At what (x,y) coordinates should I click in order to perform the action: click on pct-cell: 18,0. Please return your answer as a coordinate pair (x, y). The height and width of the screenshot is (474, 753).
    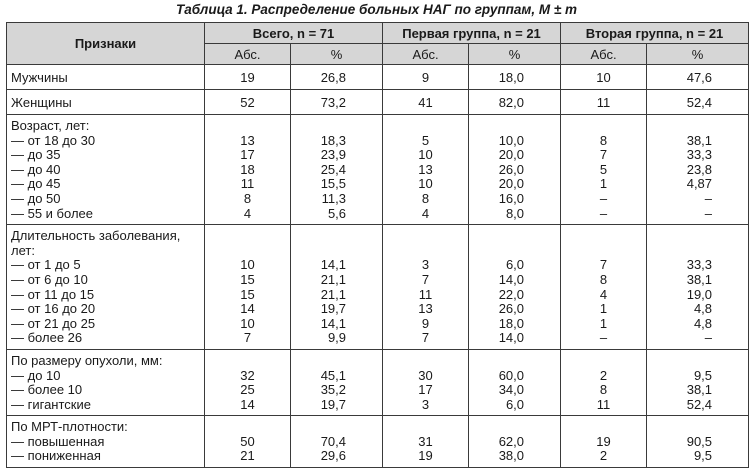
    Looking at the image, I should click on (515, 77).